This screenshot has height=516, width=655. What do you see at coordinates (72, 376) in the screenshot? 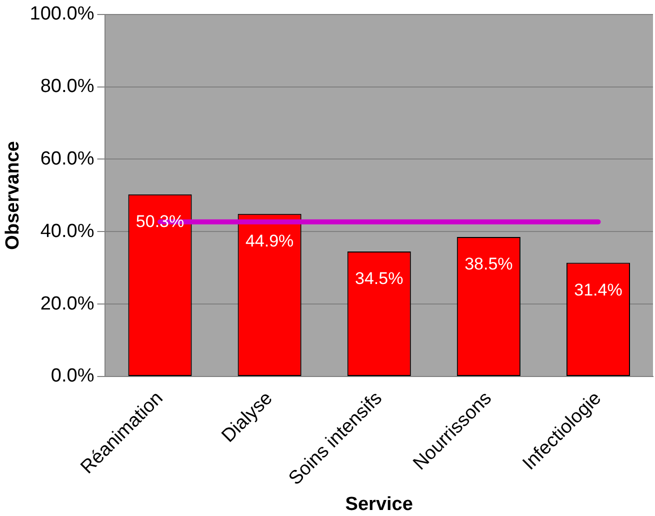
I see `y-tick-label: 0.0%` at bounding box center [72, 376].